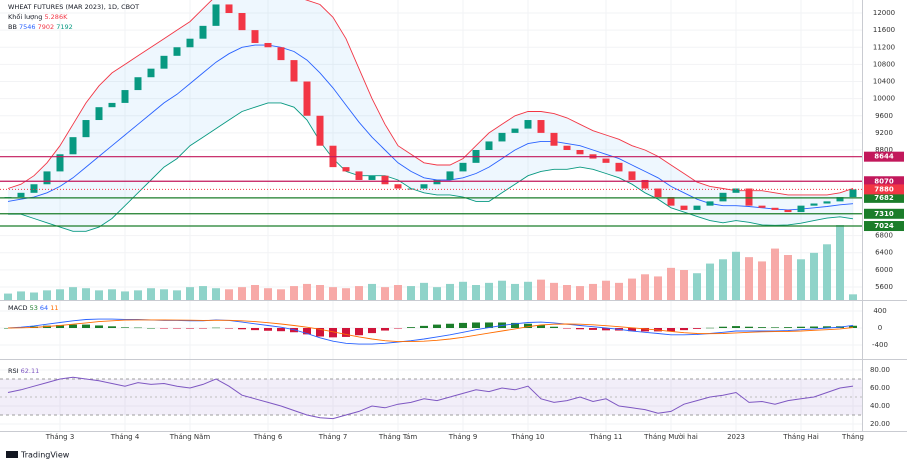  Describe the element at coordinates (73, 7) in the screenshot. I see `chart-title: WHEAT FUTURES (MAR 2023), 1D, CBOT` at that location.